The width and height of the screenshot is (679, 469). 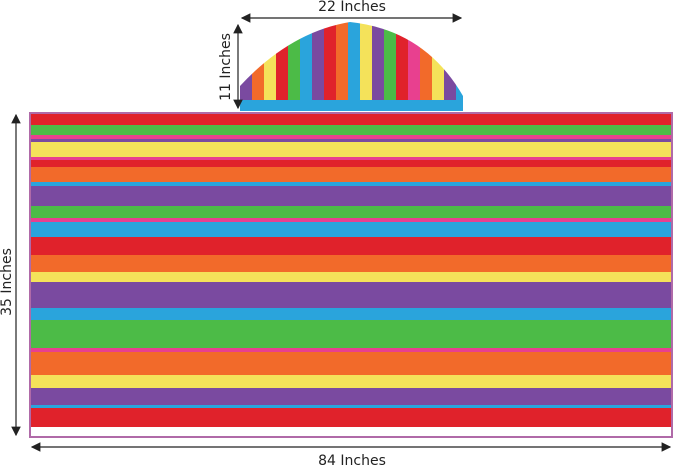 What do you see at coordinates (352, 7) in the screenshot?
I see `hood-width-label: 22 Inches` at bounding box center [352, 7].